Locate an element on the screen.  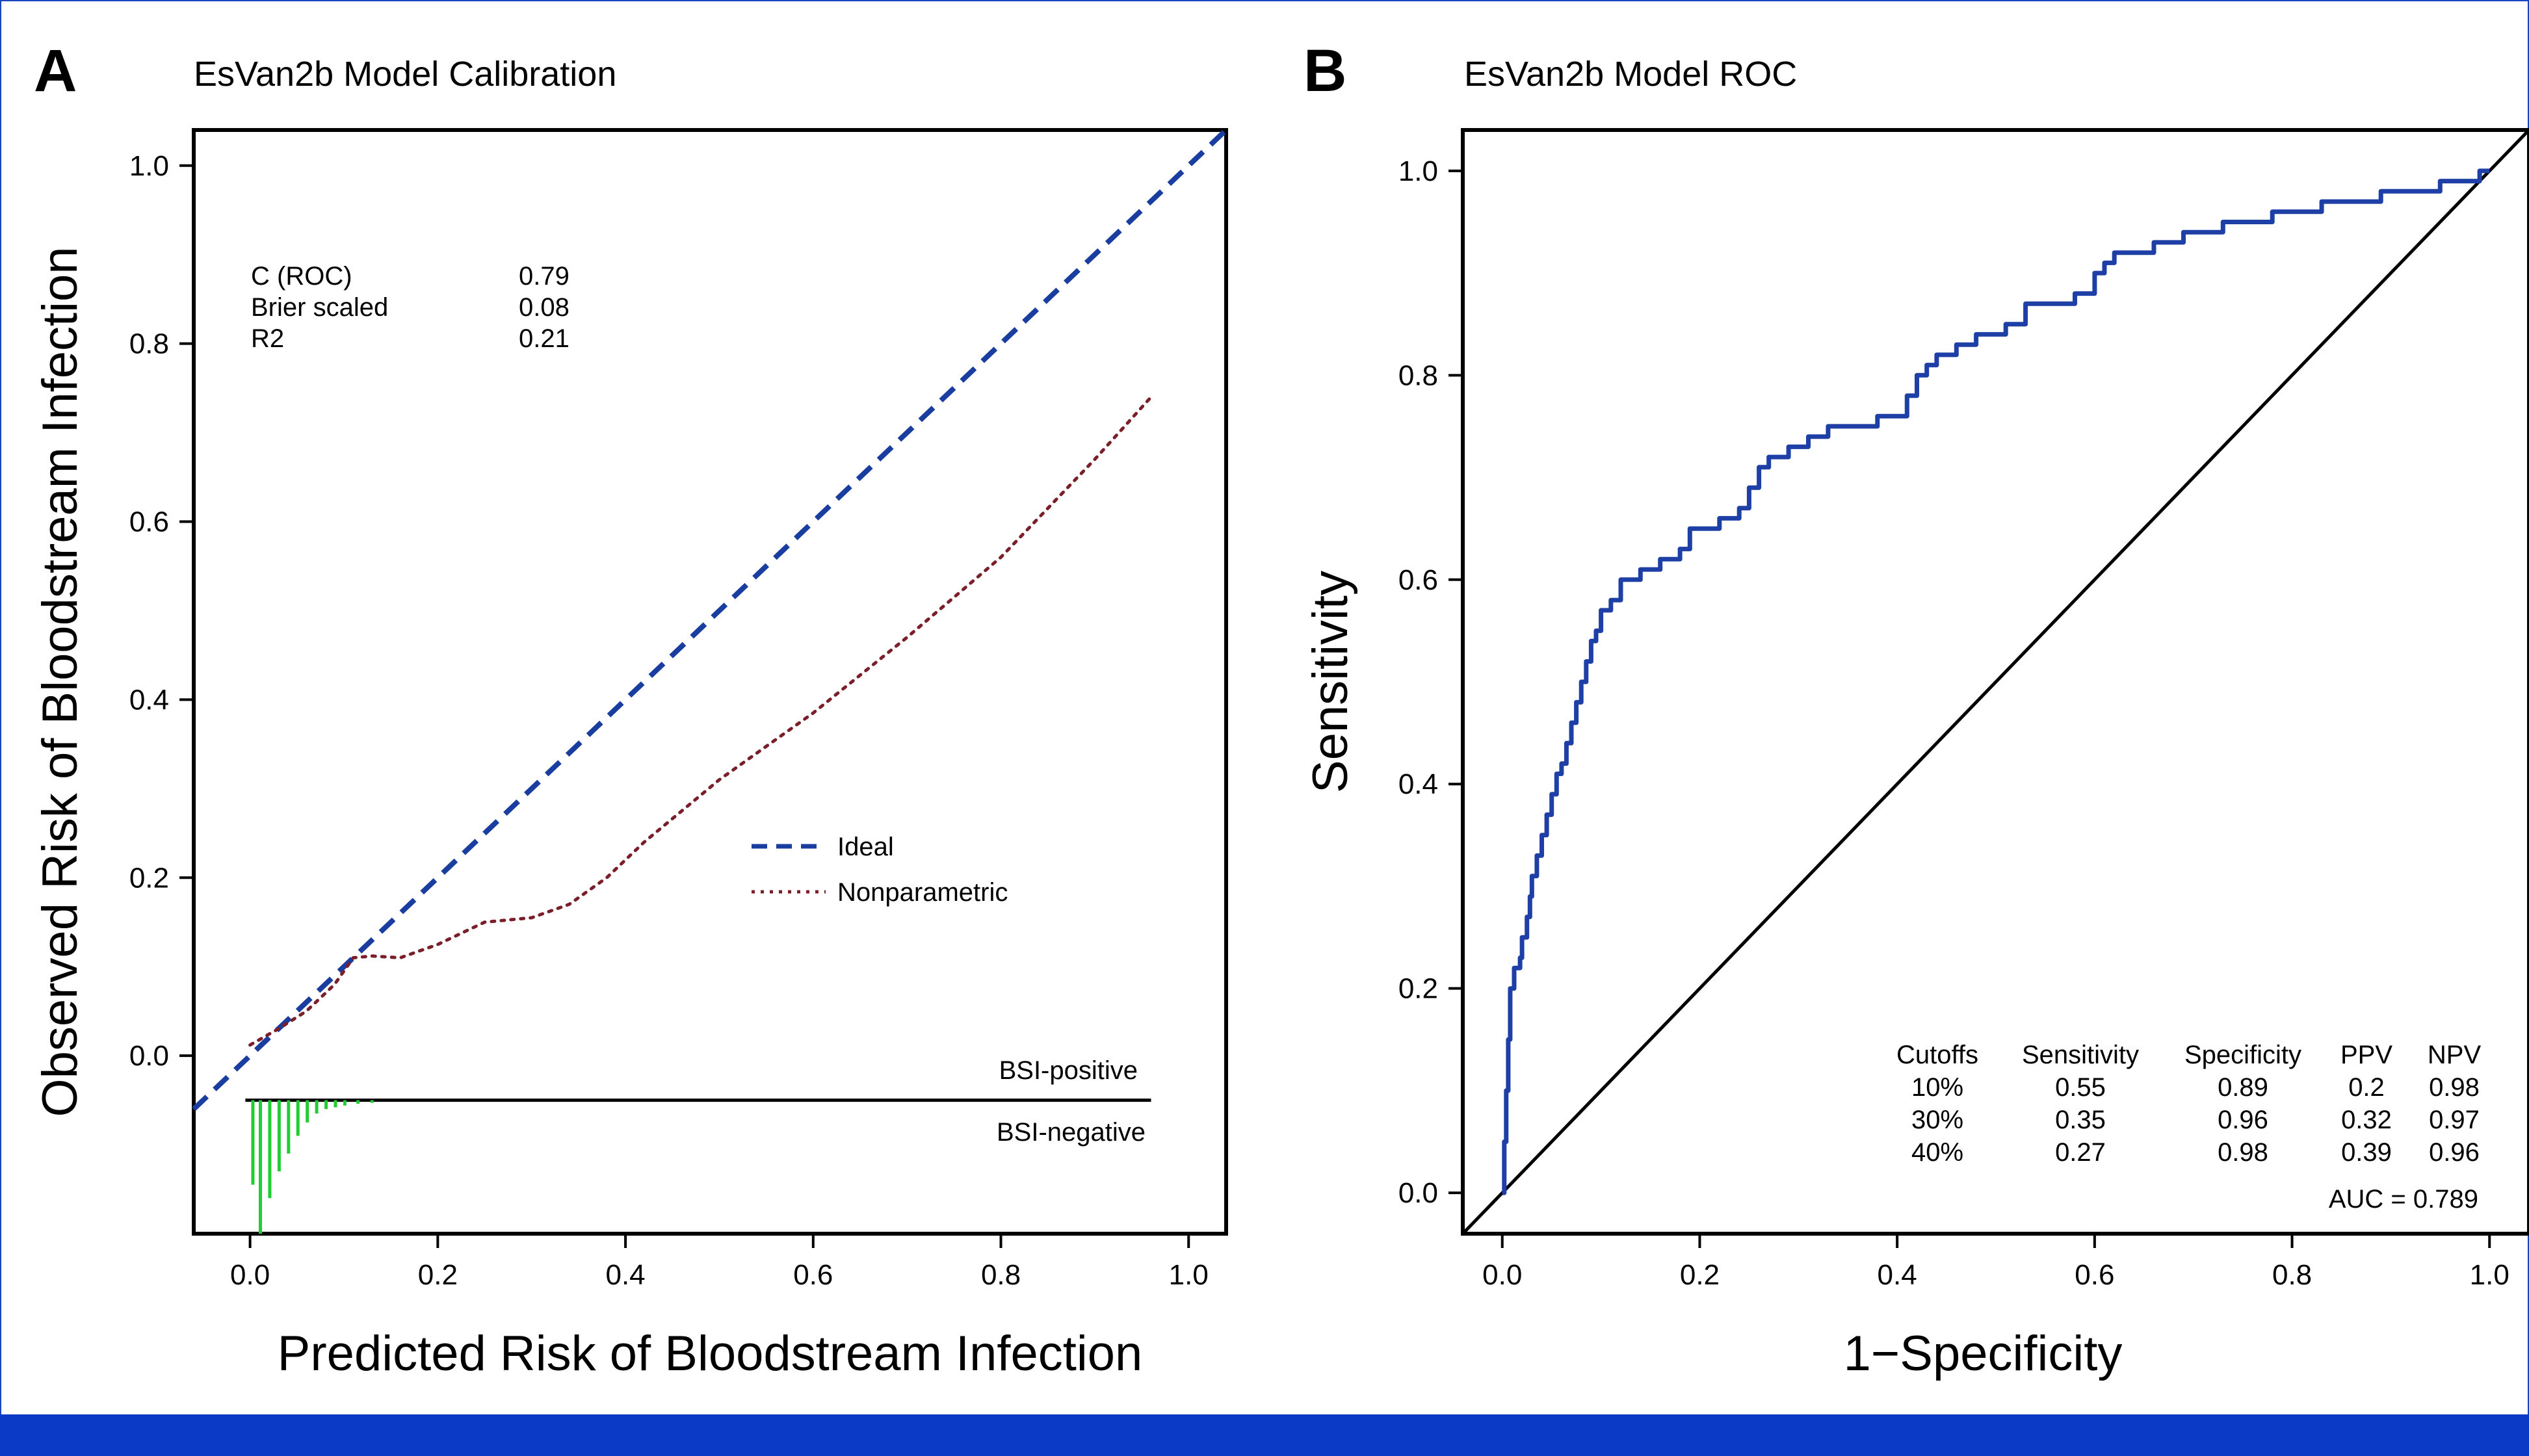
table-cell: 0.35 is located at coordinates (2080, 1120).